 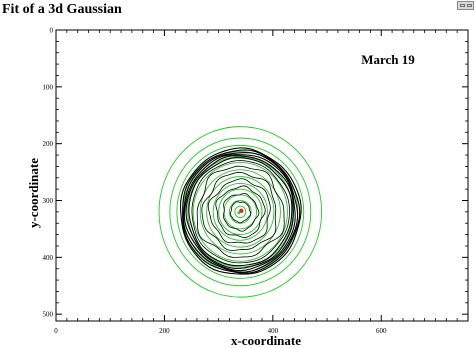 I want to click on x-tick-label: 400, so click(x=273, y=331).